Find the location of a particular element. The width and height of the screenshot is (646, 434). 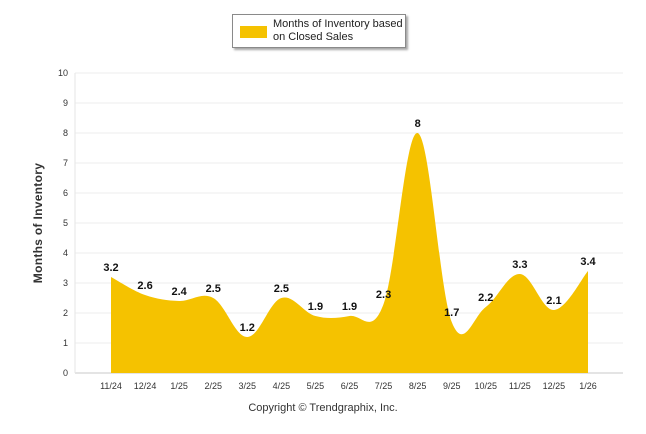

y-tick-label: 3 is located at coordinates (65, 283).